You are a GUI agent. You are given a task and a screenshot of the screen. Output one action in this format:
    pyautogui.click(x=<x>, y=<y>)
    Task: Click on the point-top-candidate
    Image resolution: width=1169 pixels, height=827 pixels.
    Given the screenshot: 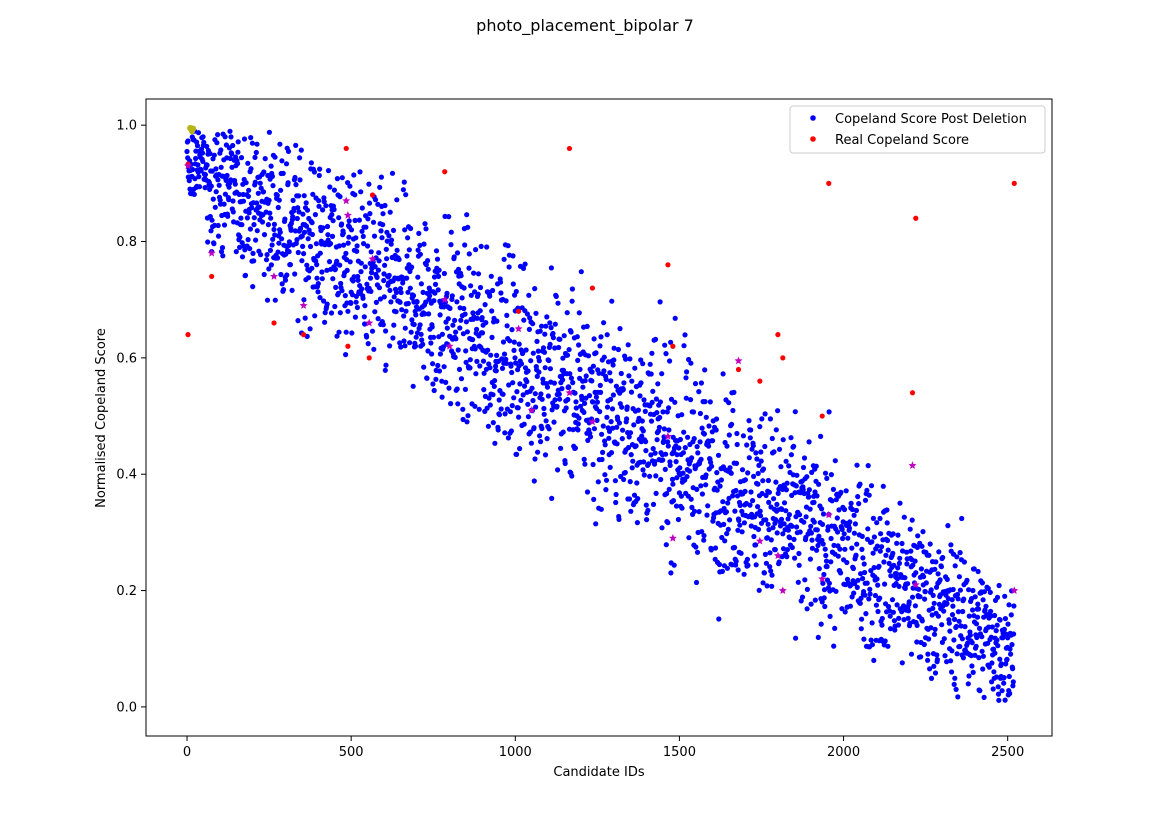 What is the action you would take?
    pyautogui.click(x=193, y=128)
    